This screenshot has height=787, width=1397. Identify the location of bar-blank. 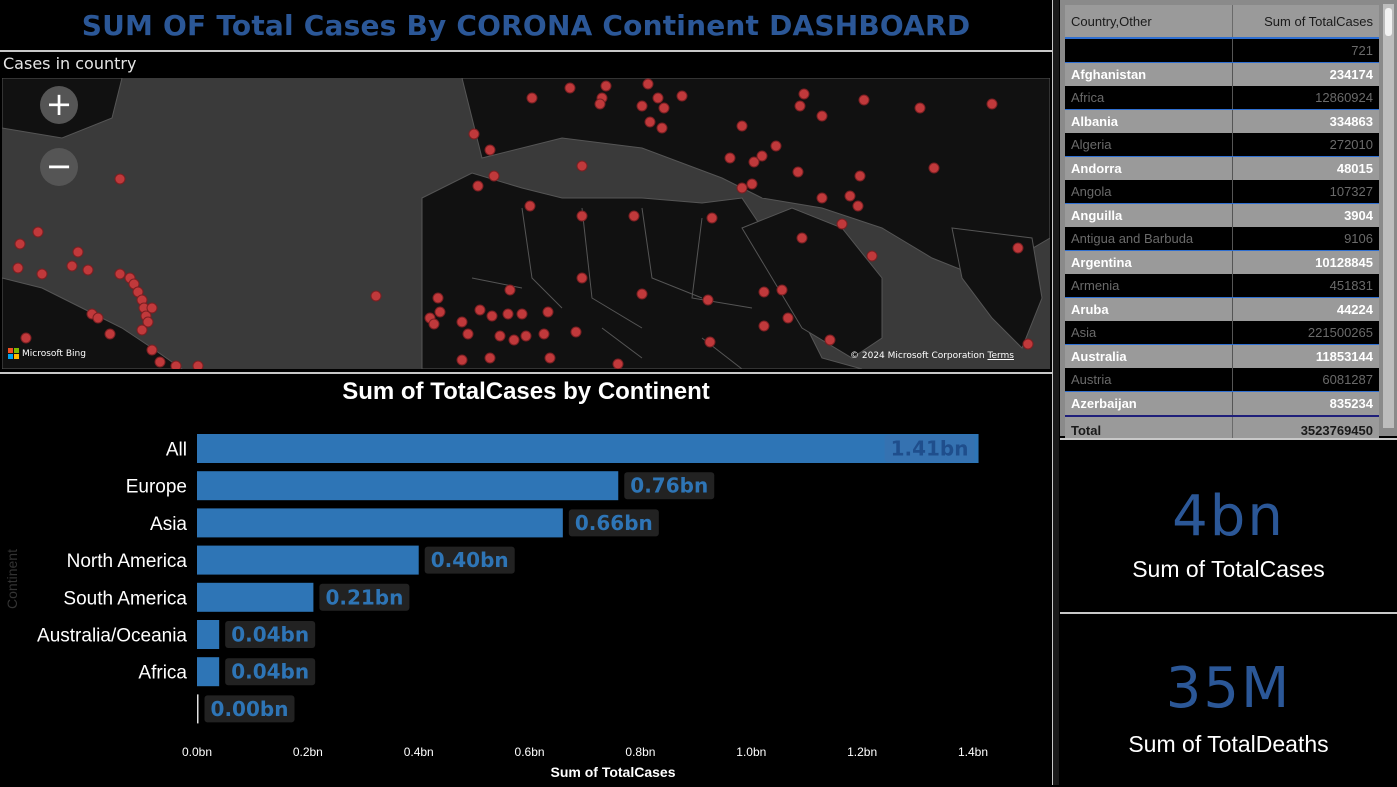
(198, 709).